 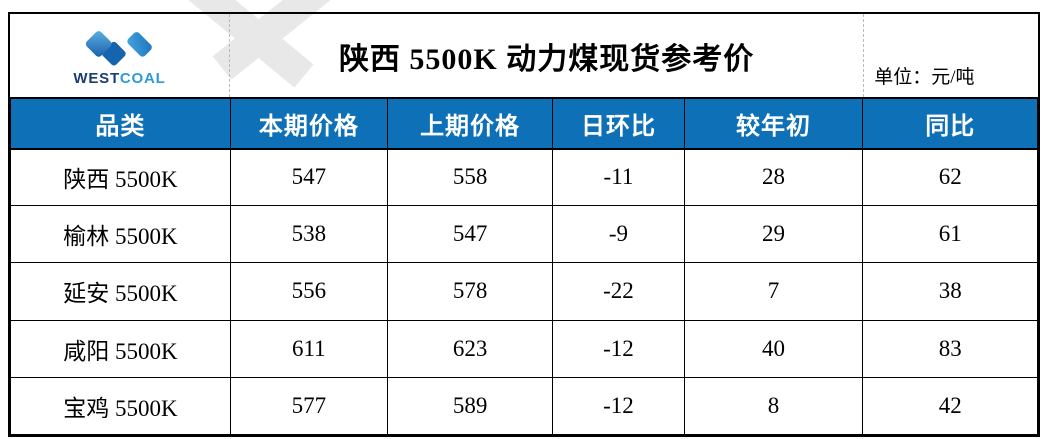 What do you see at coordinates (950, 348) in the screenshot?
I see `cell-yoy-change: 83` at bounding box center [950, 348].